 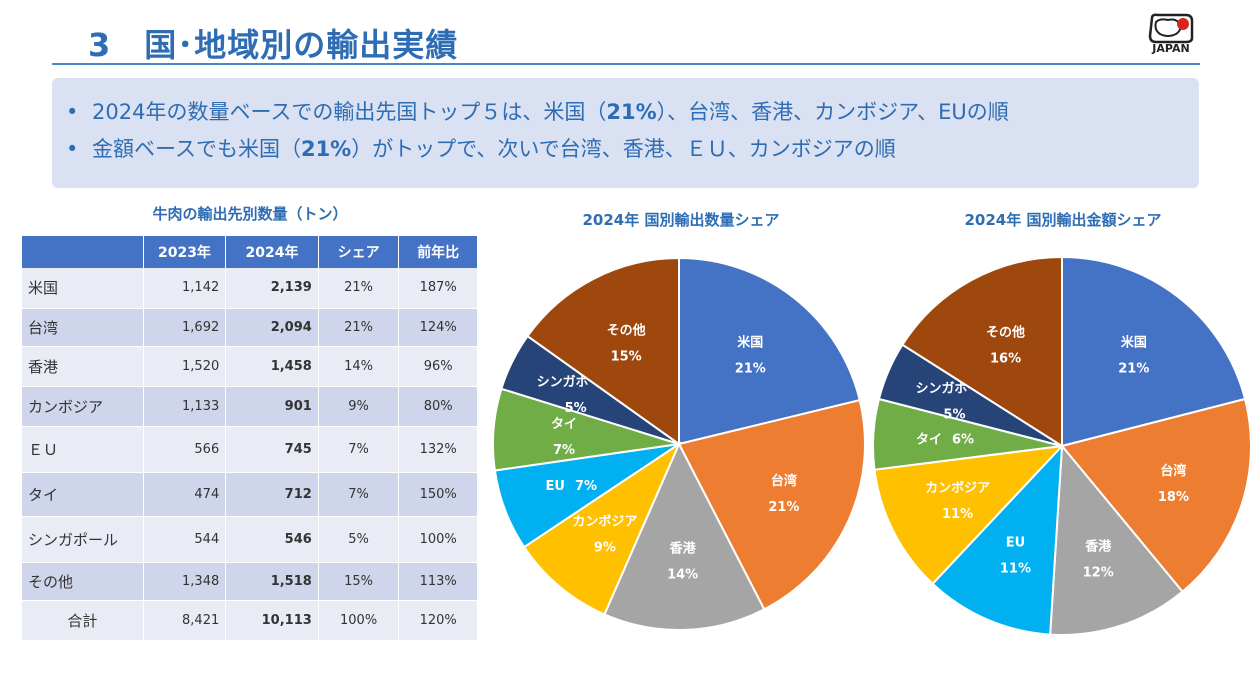 I want to click on table-row: タイ 474 712 7% 150%, so click(x=250, y=494).